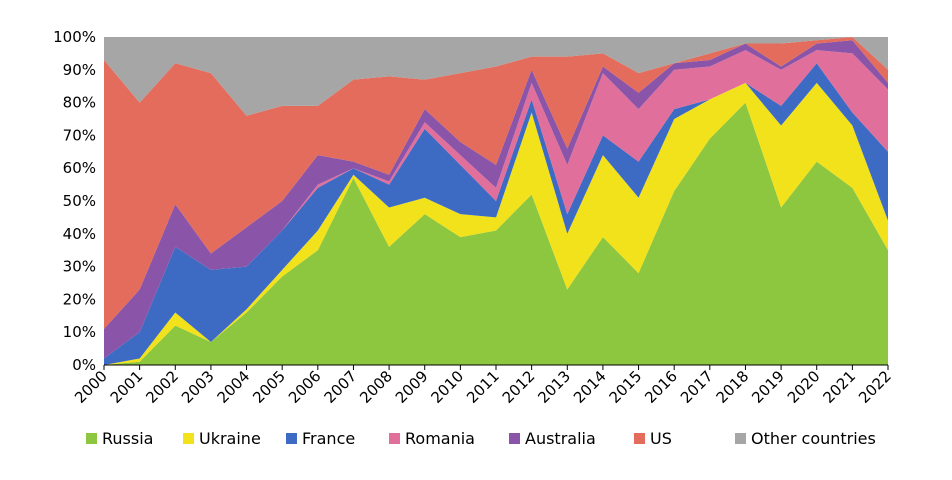 The image size is (952, 480). I want to click on legend-label: Ukraine, so click(230, 438).